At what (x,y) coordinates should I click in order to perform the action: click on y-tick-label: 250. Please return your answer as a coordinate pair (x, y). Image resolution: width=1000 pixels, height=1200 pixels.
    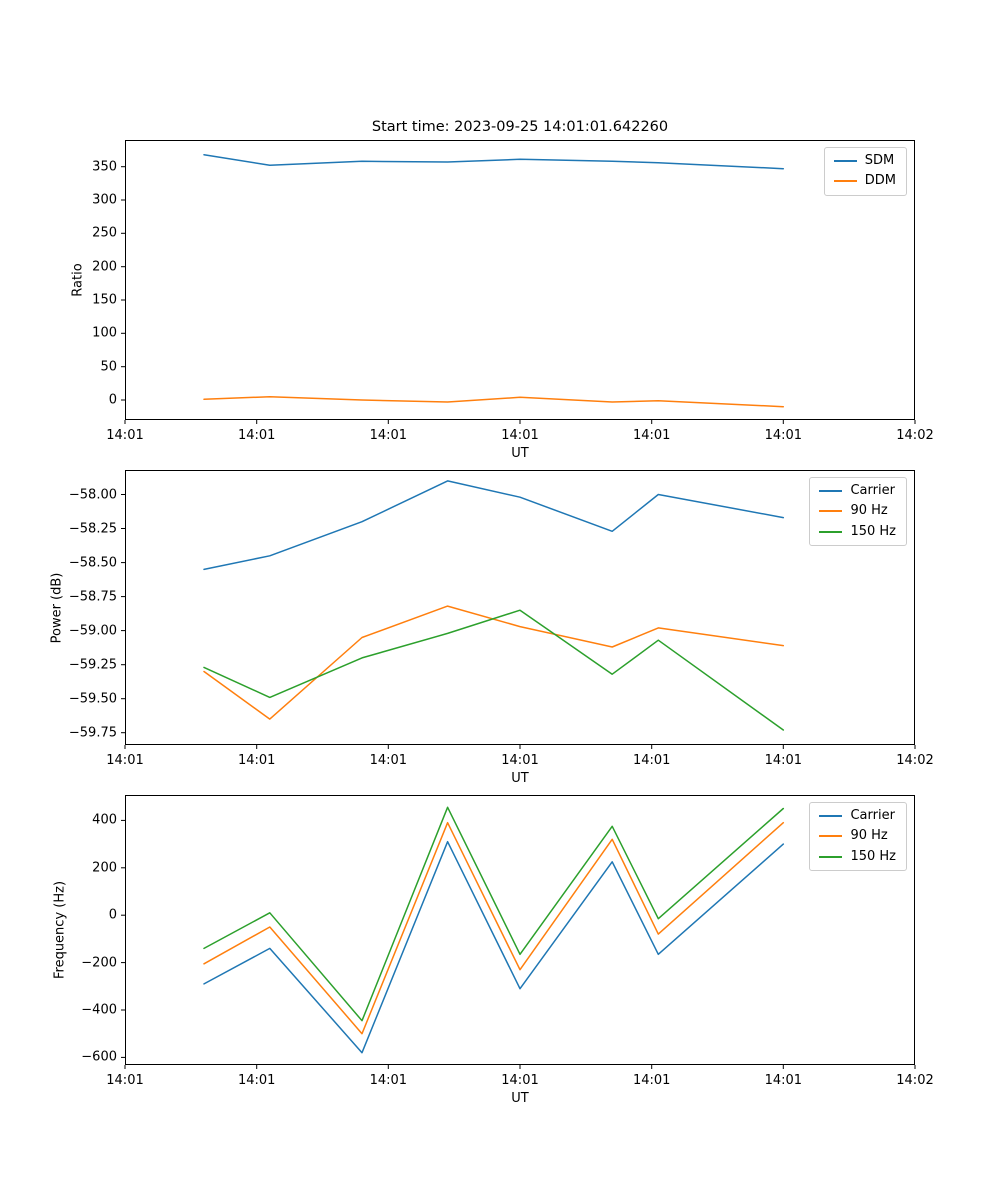
    Looking at the image, I should click on (104, 233).